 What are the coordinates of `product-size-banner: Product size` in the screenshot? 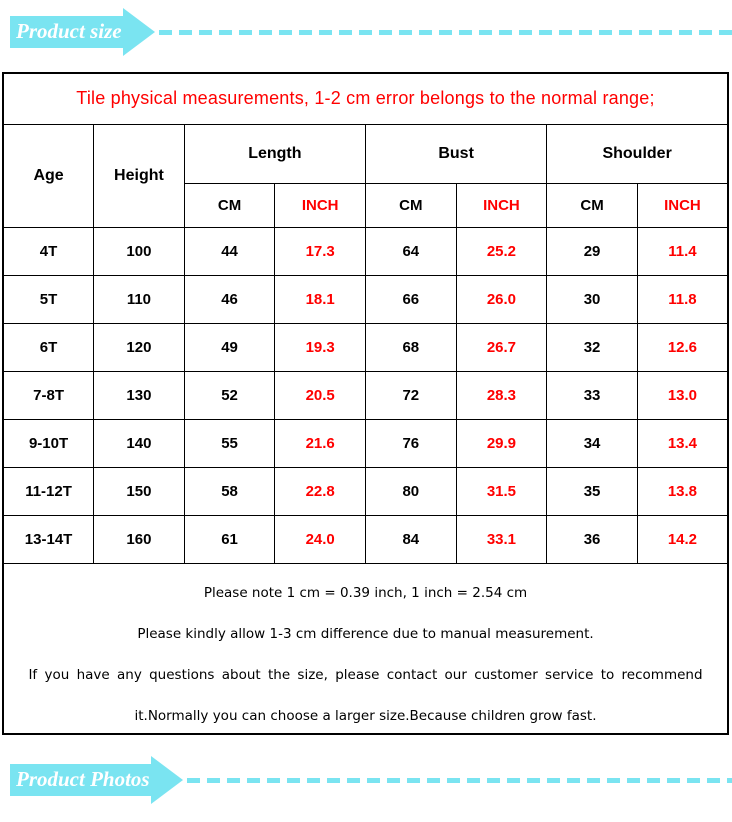 It's located at (371, 32).